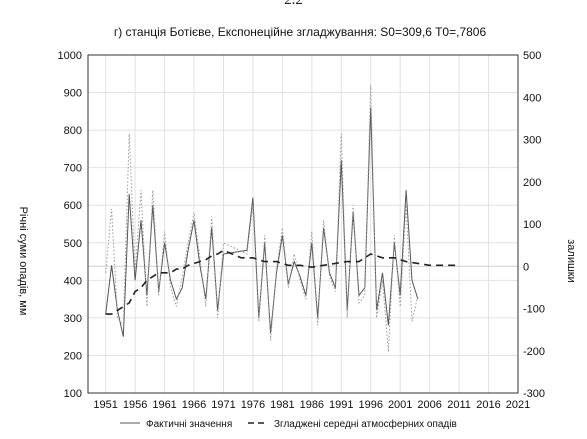 The height and width of the screenshot is (439, 587). What do you see at coordinates (370, 405) in the screenshot?
I see `x-tick-label: 1996` at bounding box center [370, 405].